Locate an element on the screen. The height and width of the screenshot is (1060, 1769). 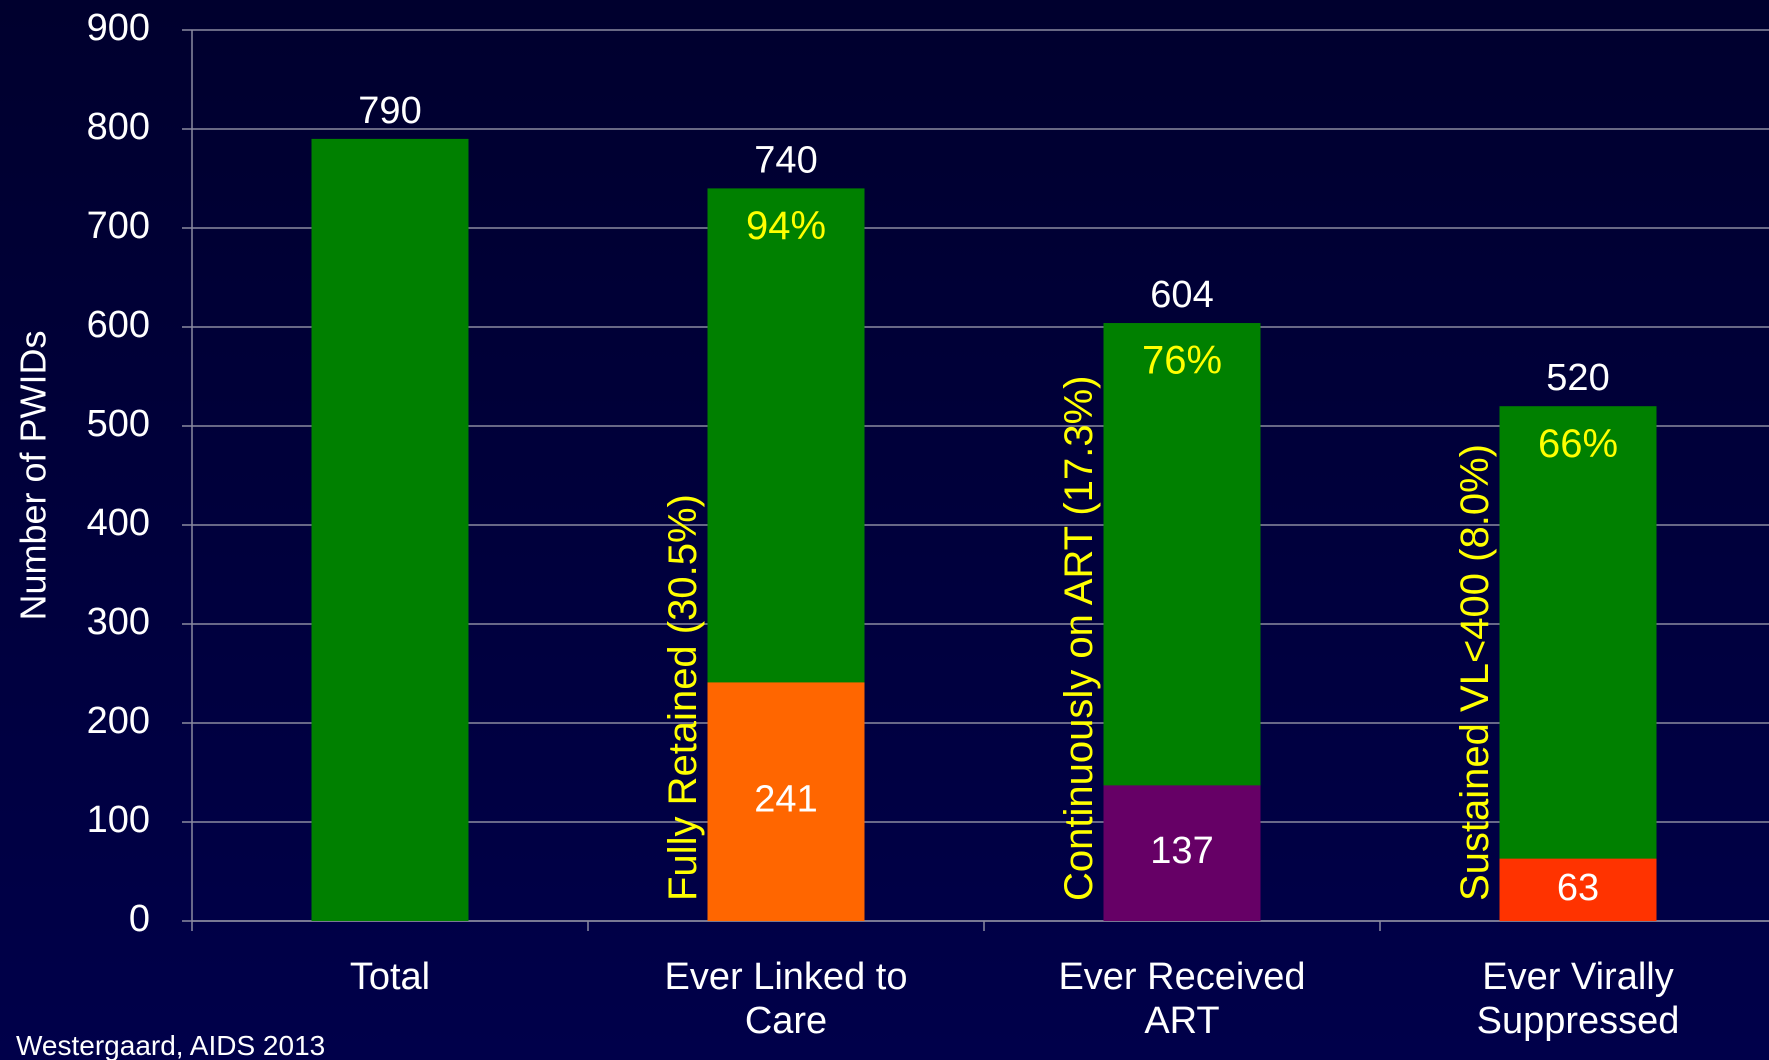
data-label: 604 is located at coordinates (1181, 295).